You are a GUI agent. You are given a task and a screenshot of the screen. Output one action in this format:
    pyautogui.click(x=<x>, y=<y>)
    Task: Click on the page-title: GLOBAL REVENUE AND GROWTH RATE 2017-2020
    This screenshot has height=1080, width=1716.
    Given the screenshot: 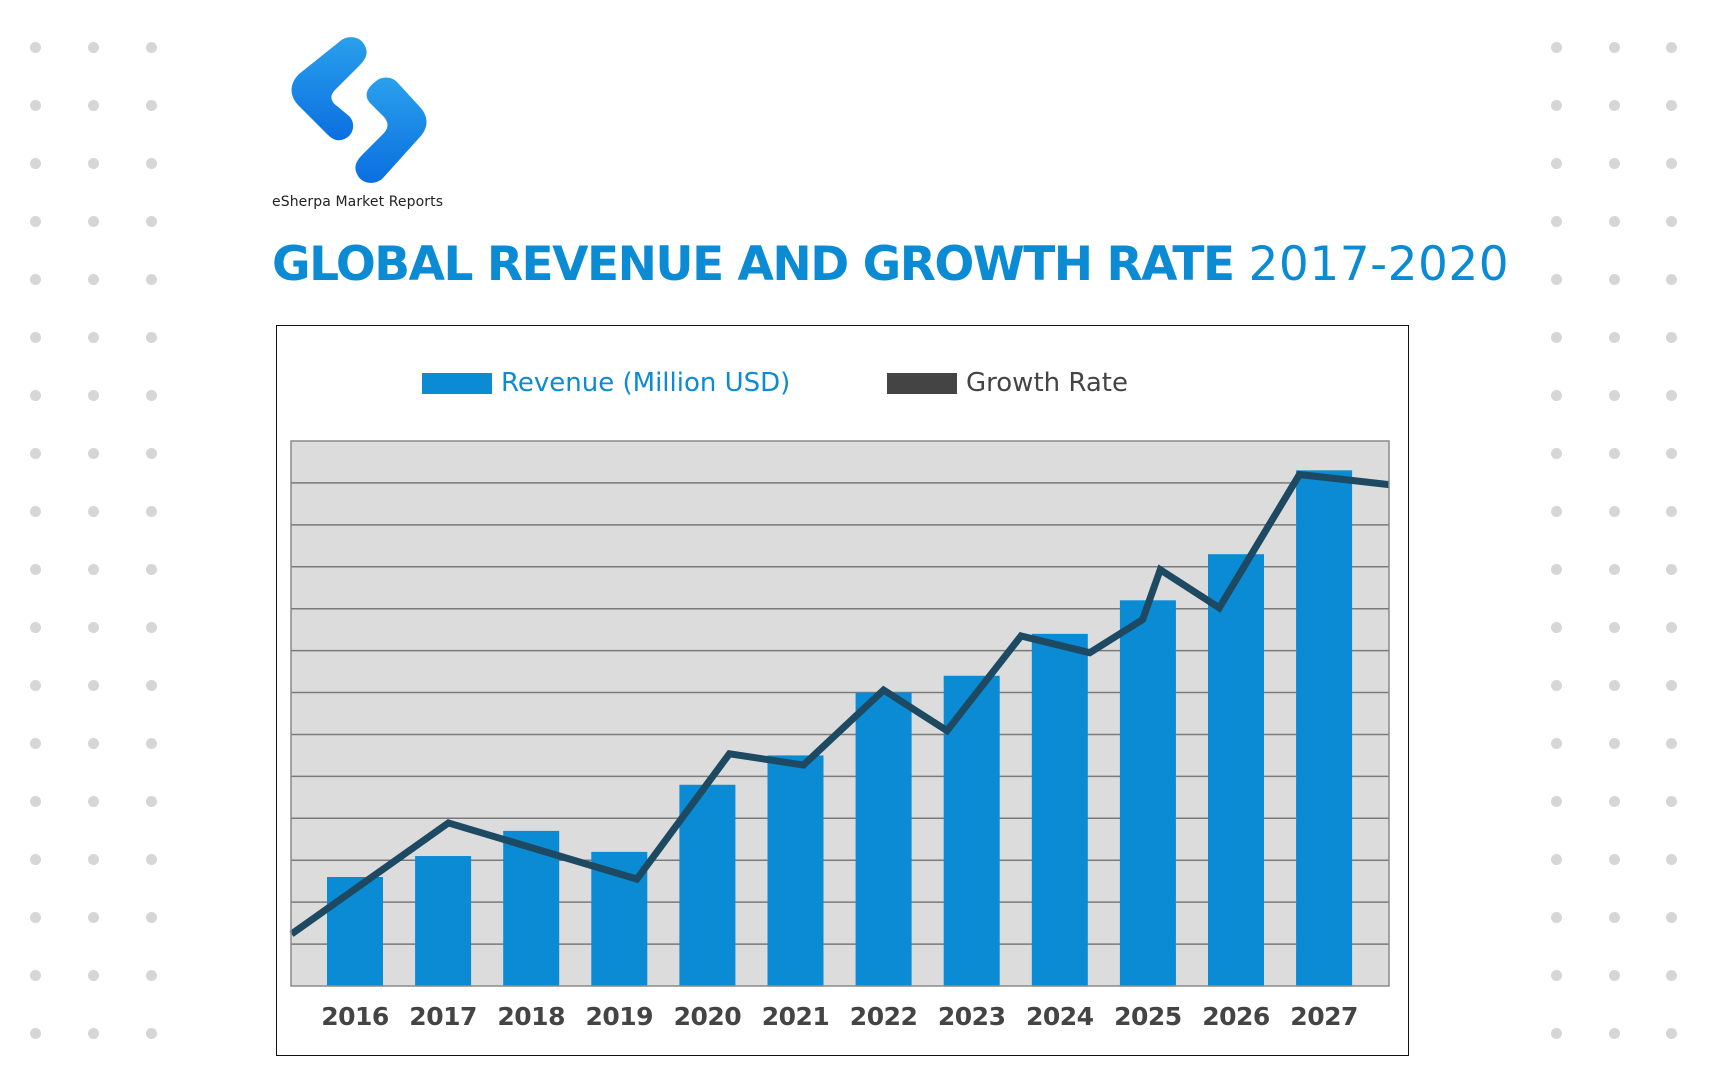 What is the action you would take?
    pyautogui.click(x=890, y=265)
    